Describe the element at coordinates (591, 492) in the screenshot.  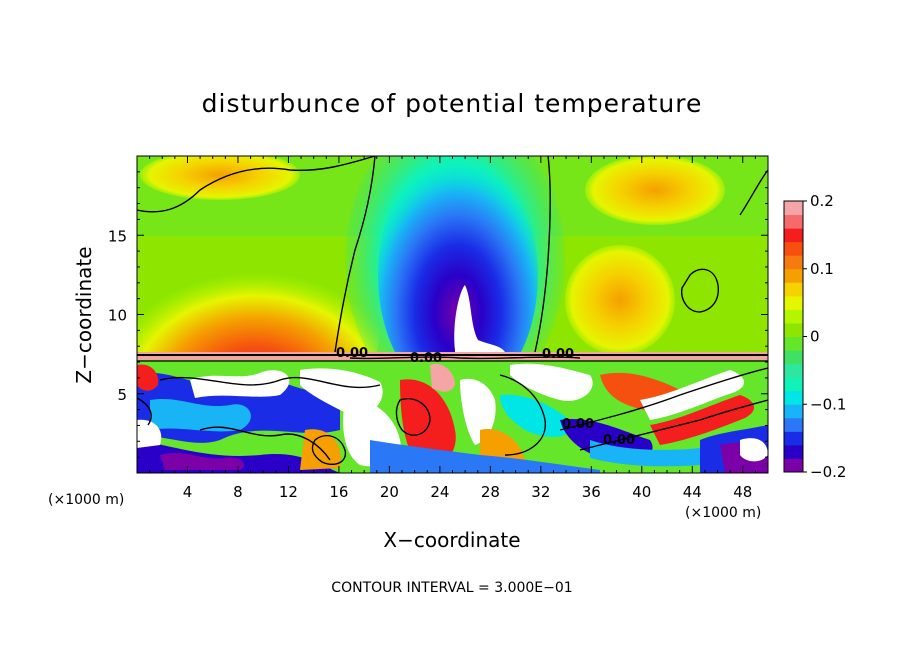
I see `x-tick-label: 36` at that location.